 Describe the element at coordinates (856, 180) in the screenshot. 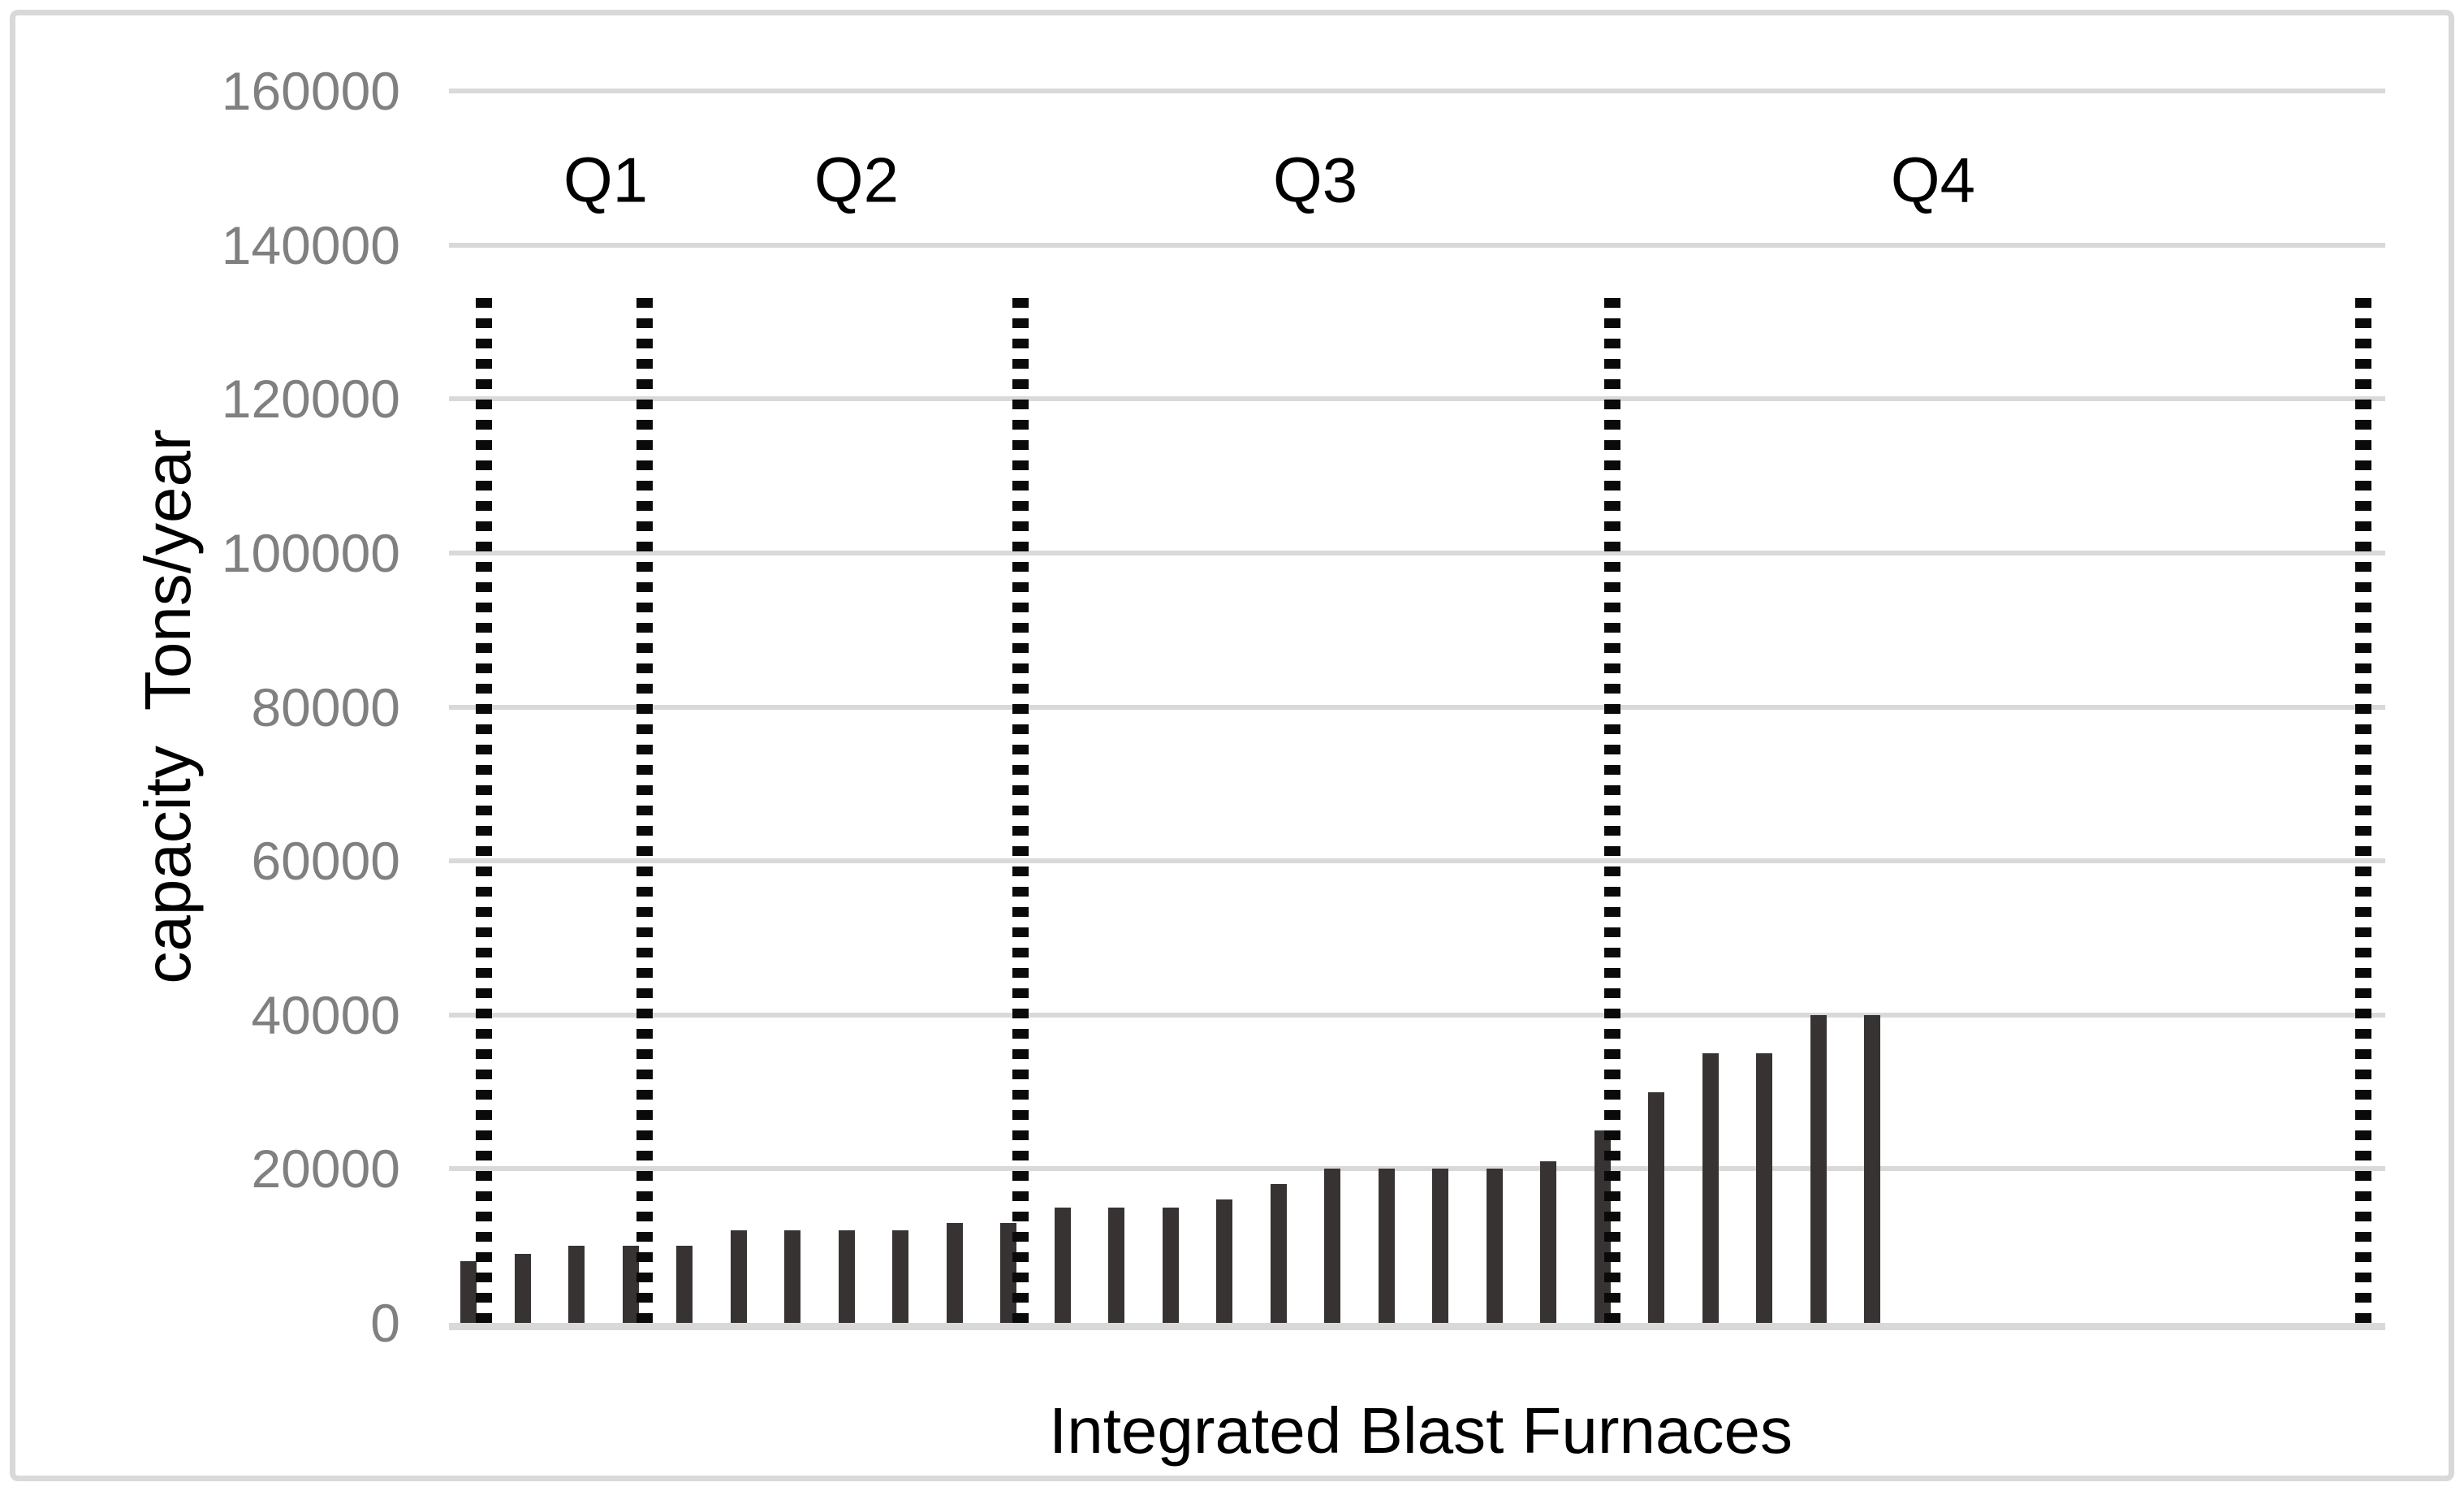

I see `quarter-label-q2: Q2` at that location.